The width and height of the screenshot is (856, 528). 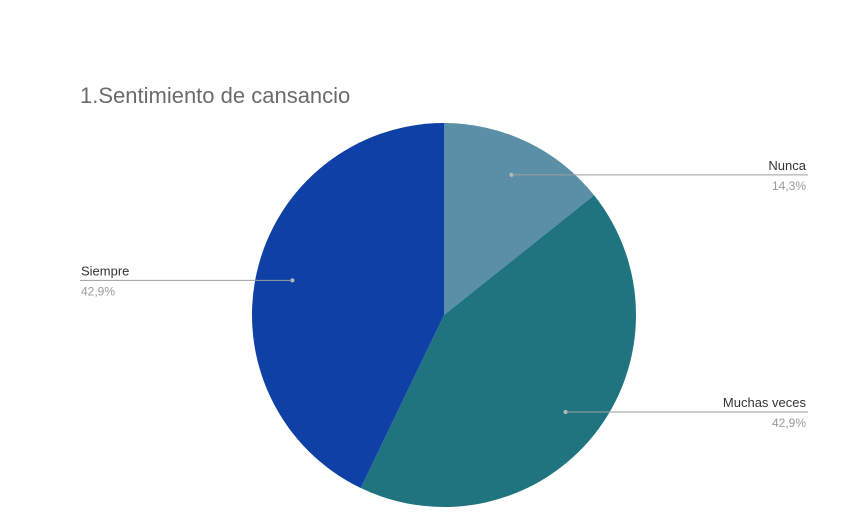 I want to click on leader-dot, so click(x=511, y=174).